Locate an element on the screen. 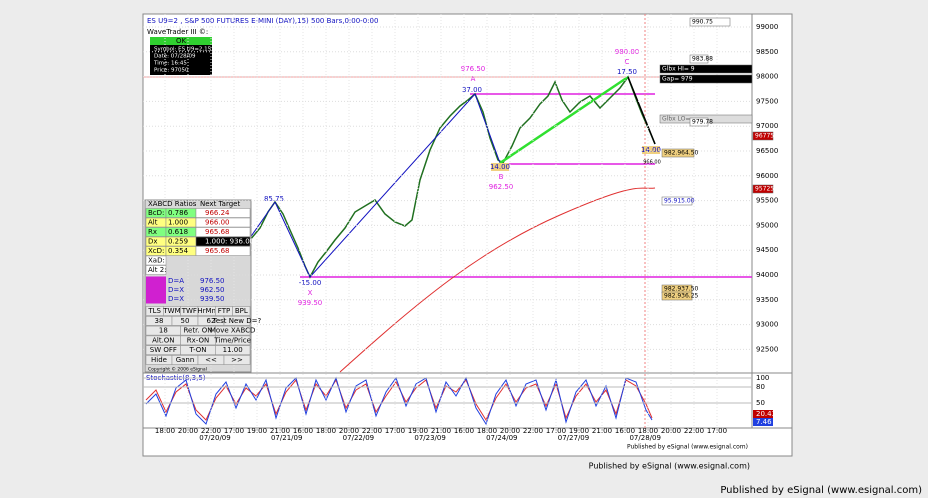 This screenshot has height=498, width=928. annotation: X is located at coordinates (310, 293).